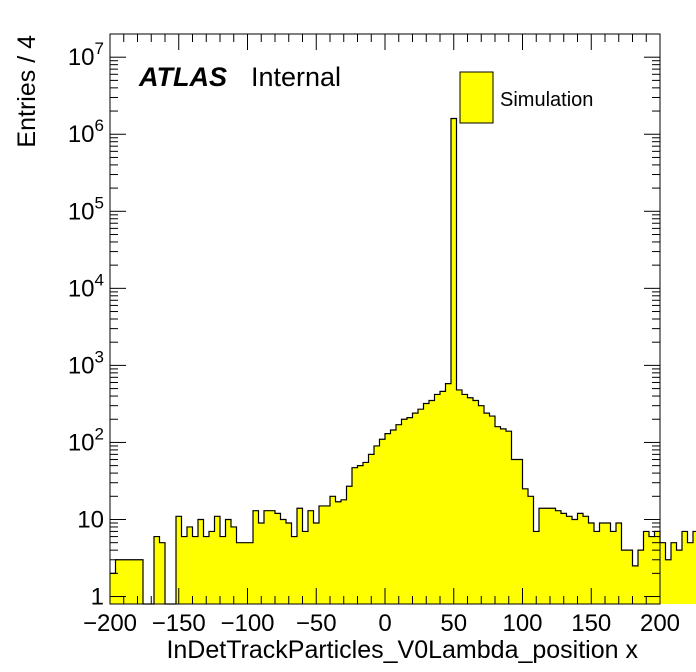 Image resolution: width=696 pixels, height=672 pixels. I want to click on x-tick-label: 0, so click(384, 623).